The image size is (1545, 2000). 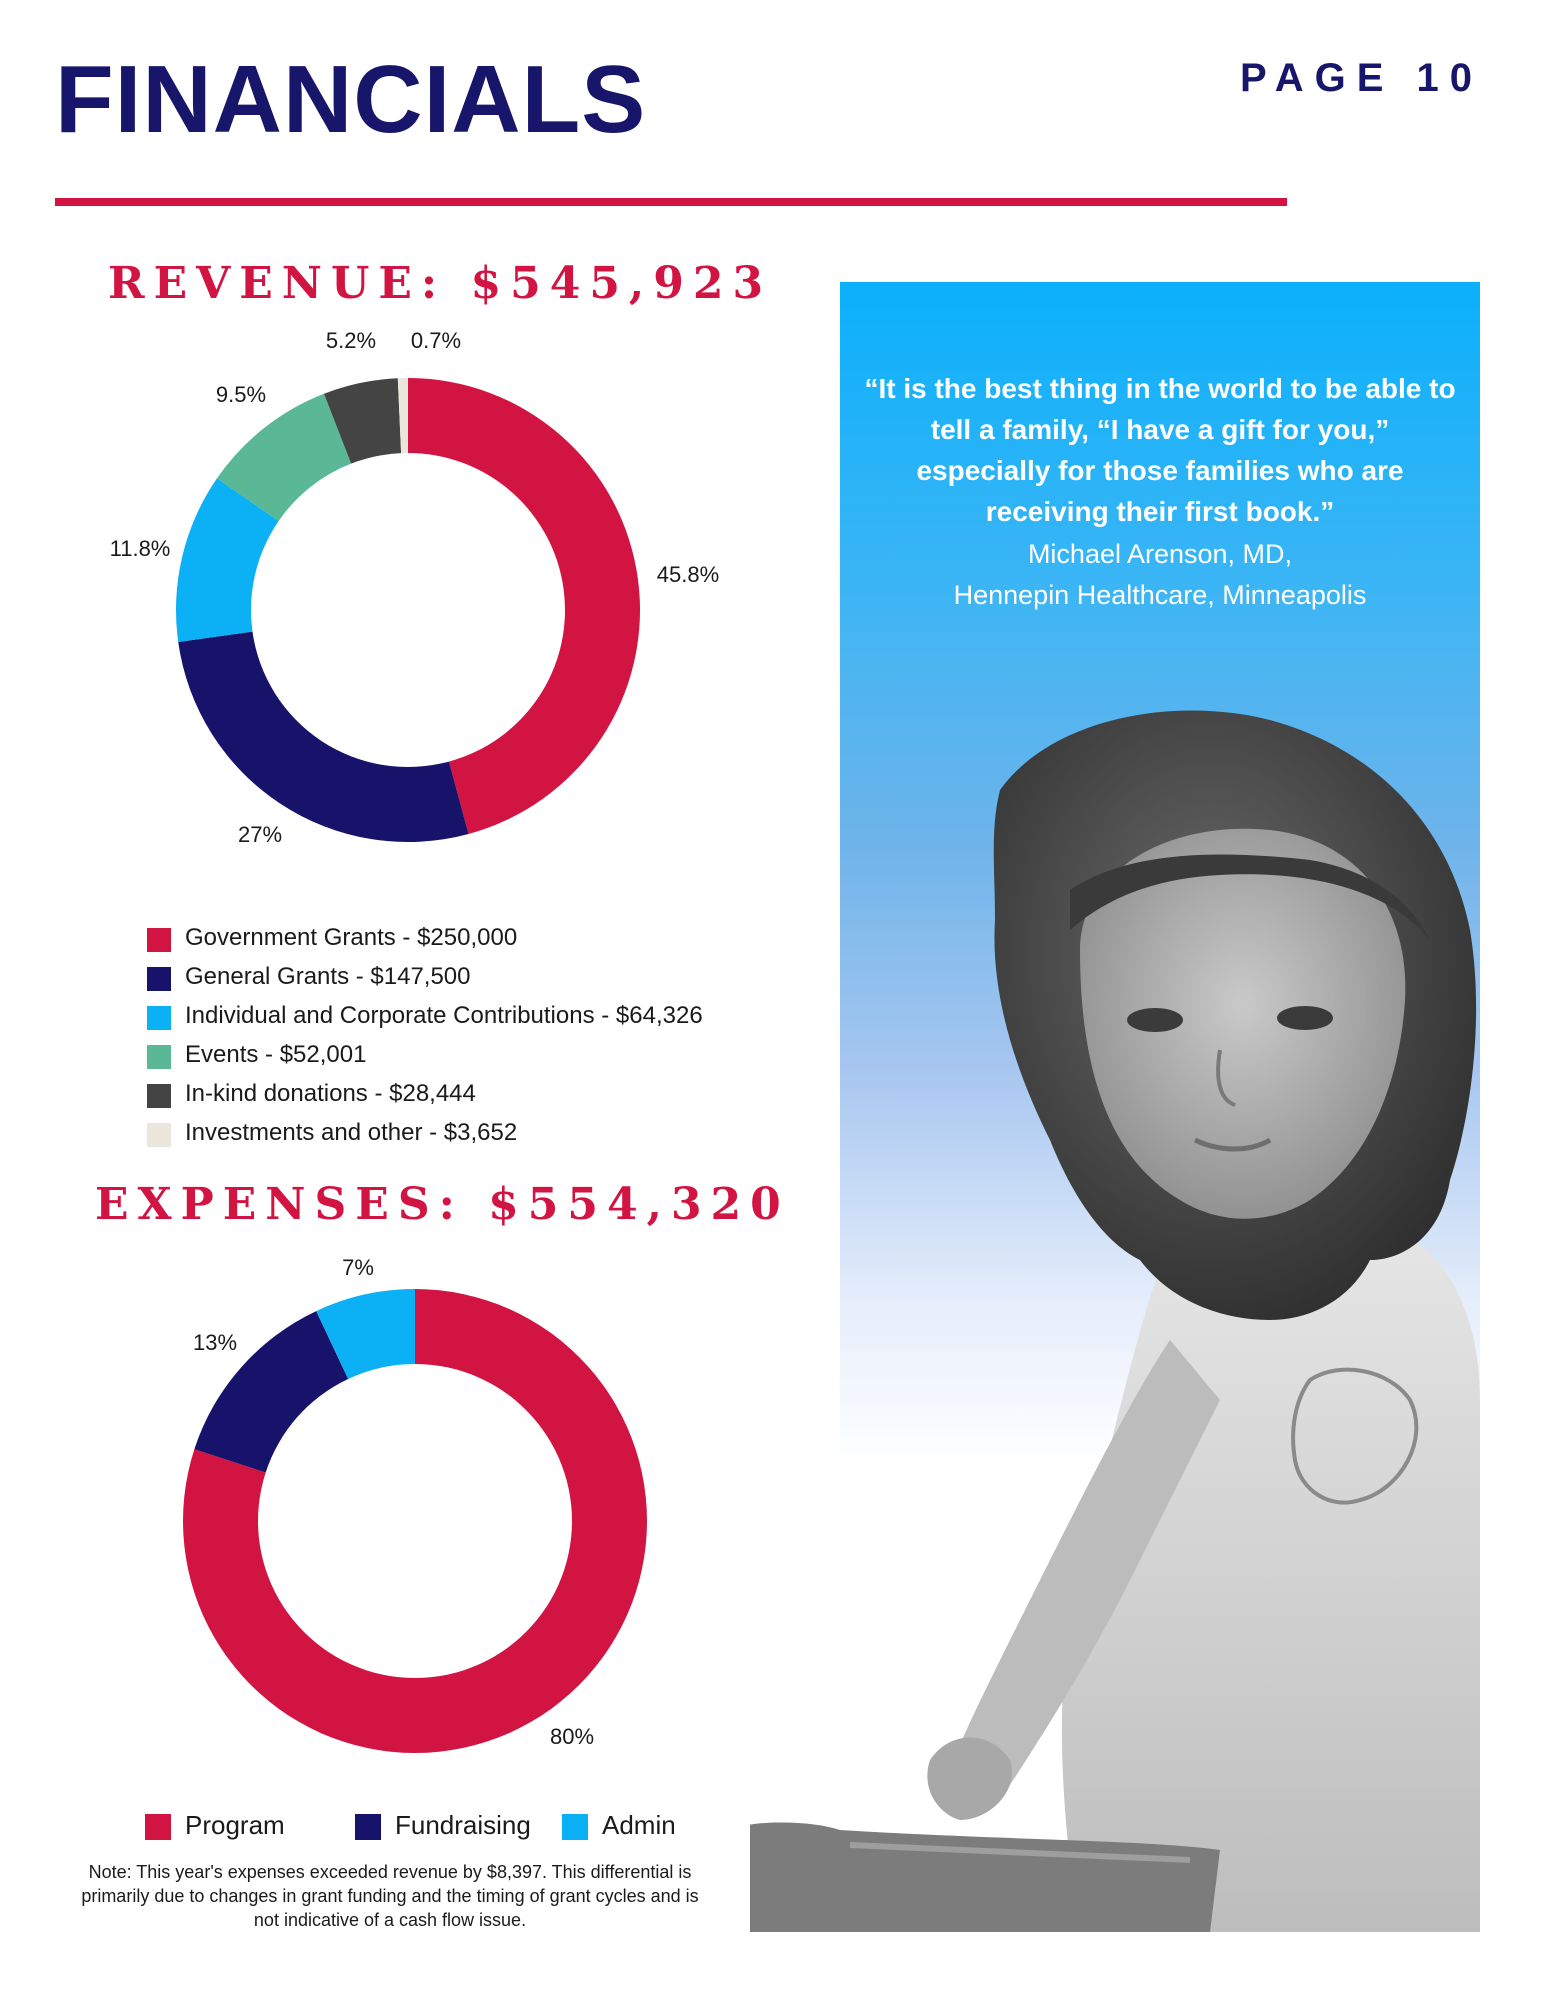 What do you see at coordinates (463, 1825) in the screenshot?
I see `legend-label: Fundraising` at bounding box center [463, 1825].